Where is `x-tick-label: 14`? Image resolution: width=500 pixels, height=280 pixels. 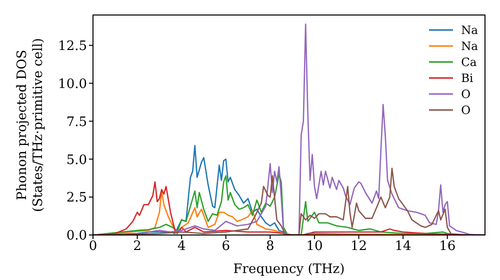 x-tick-label: 14 is located at coordinates (403, 246).